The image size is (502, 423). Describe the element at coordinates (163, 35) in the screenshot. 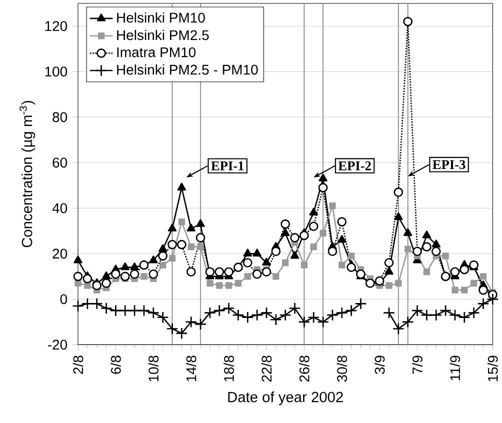

I see `legend-label: Helsinki PM2.5` at that location.